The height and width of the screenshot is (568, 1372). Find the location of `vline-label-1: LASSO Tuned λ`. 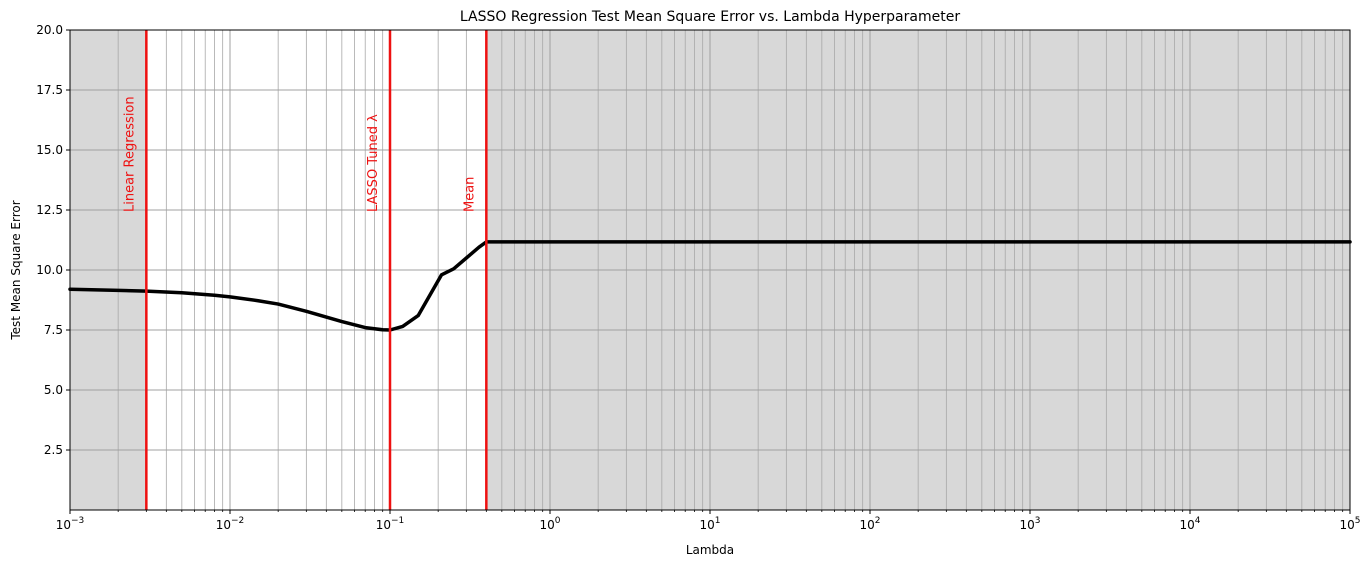

vline-label-1: LASSO Tuned λ is located at coordinates (373, 163).